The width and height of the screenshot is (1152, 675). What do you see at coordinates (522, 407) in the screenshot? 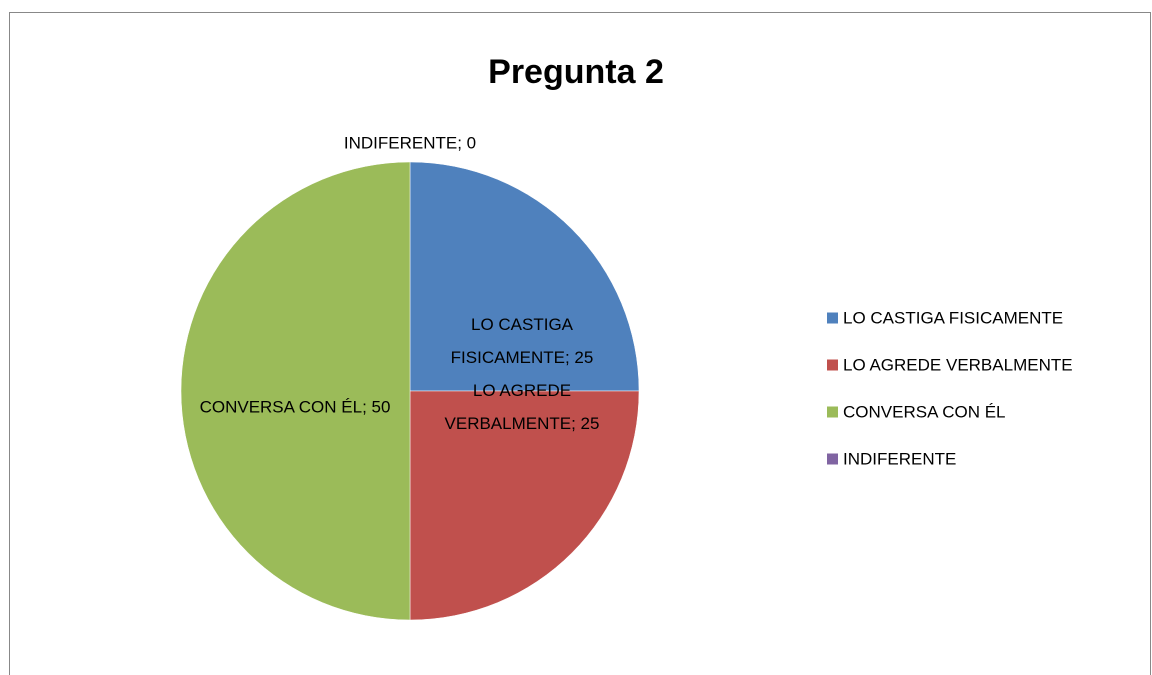
I see `data-label: LO AGREDE VERBALMENTE; 25` at bounding box center [522, 407].